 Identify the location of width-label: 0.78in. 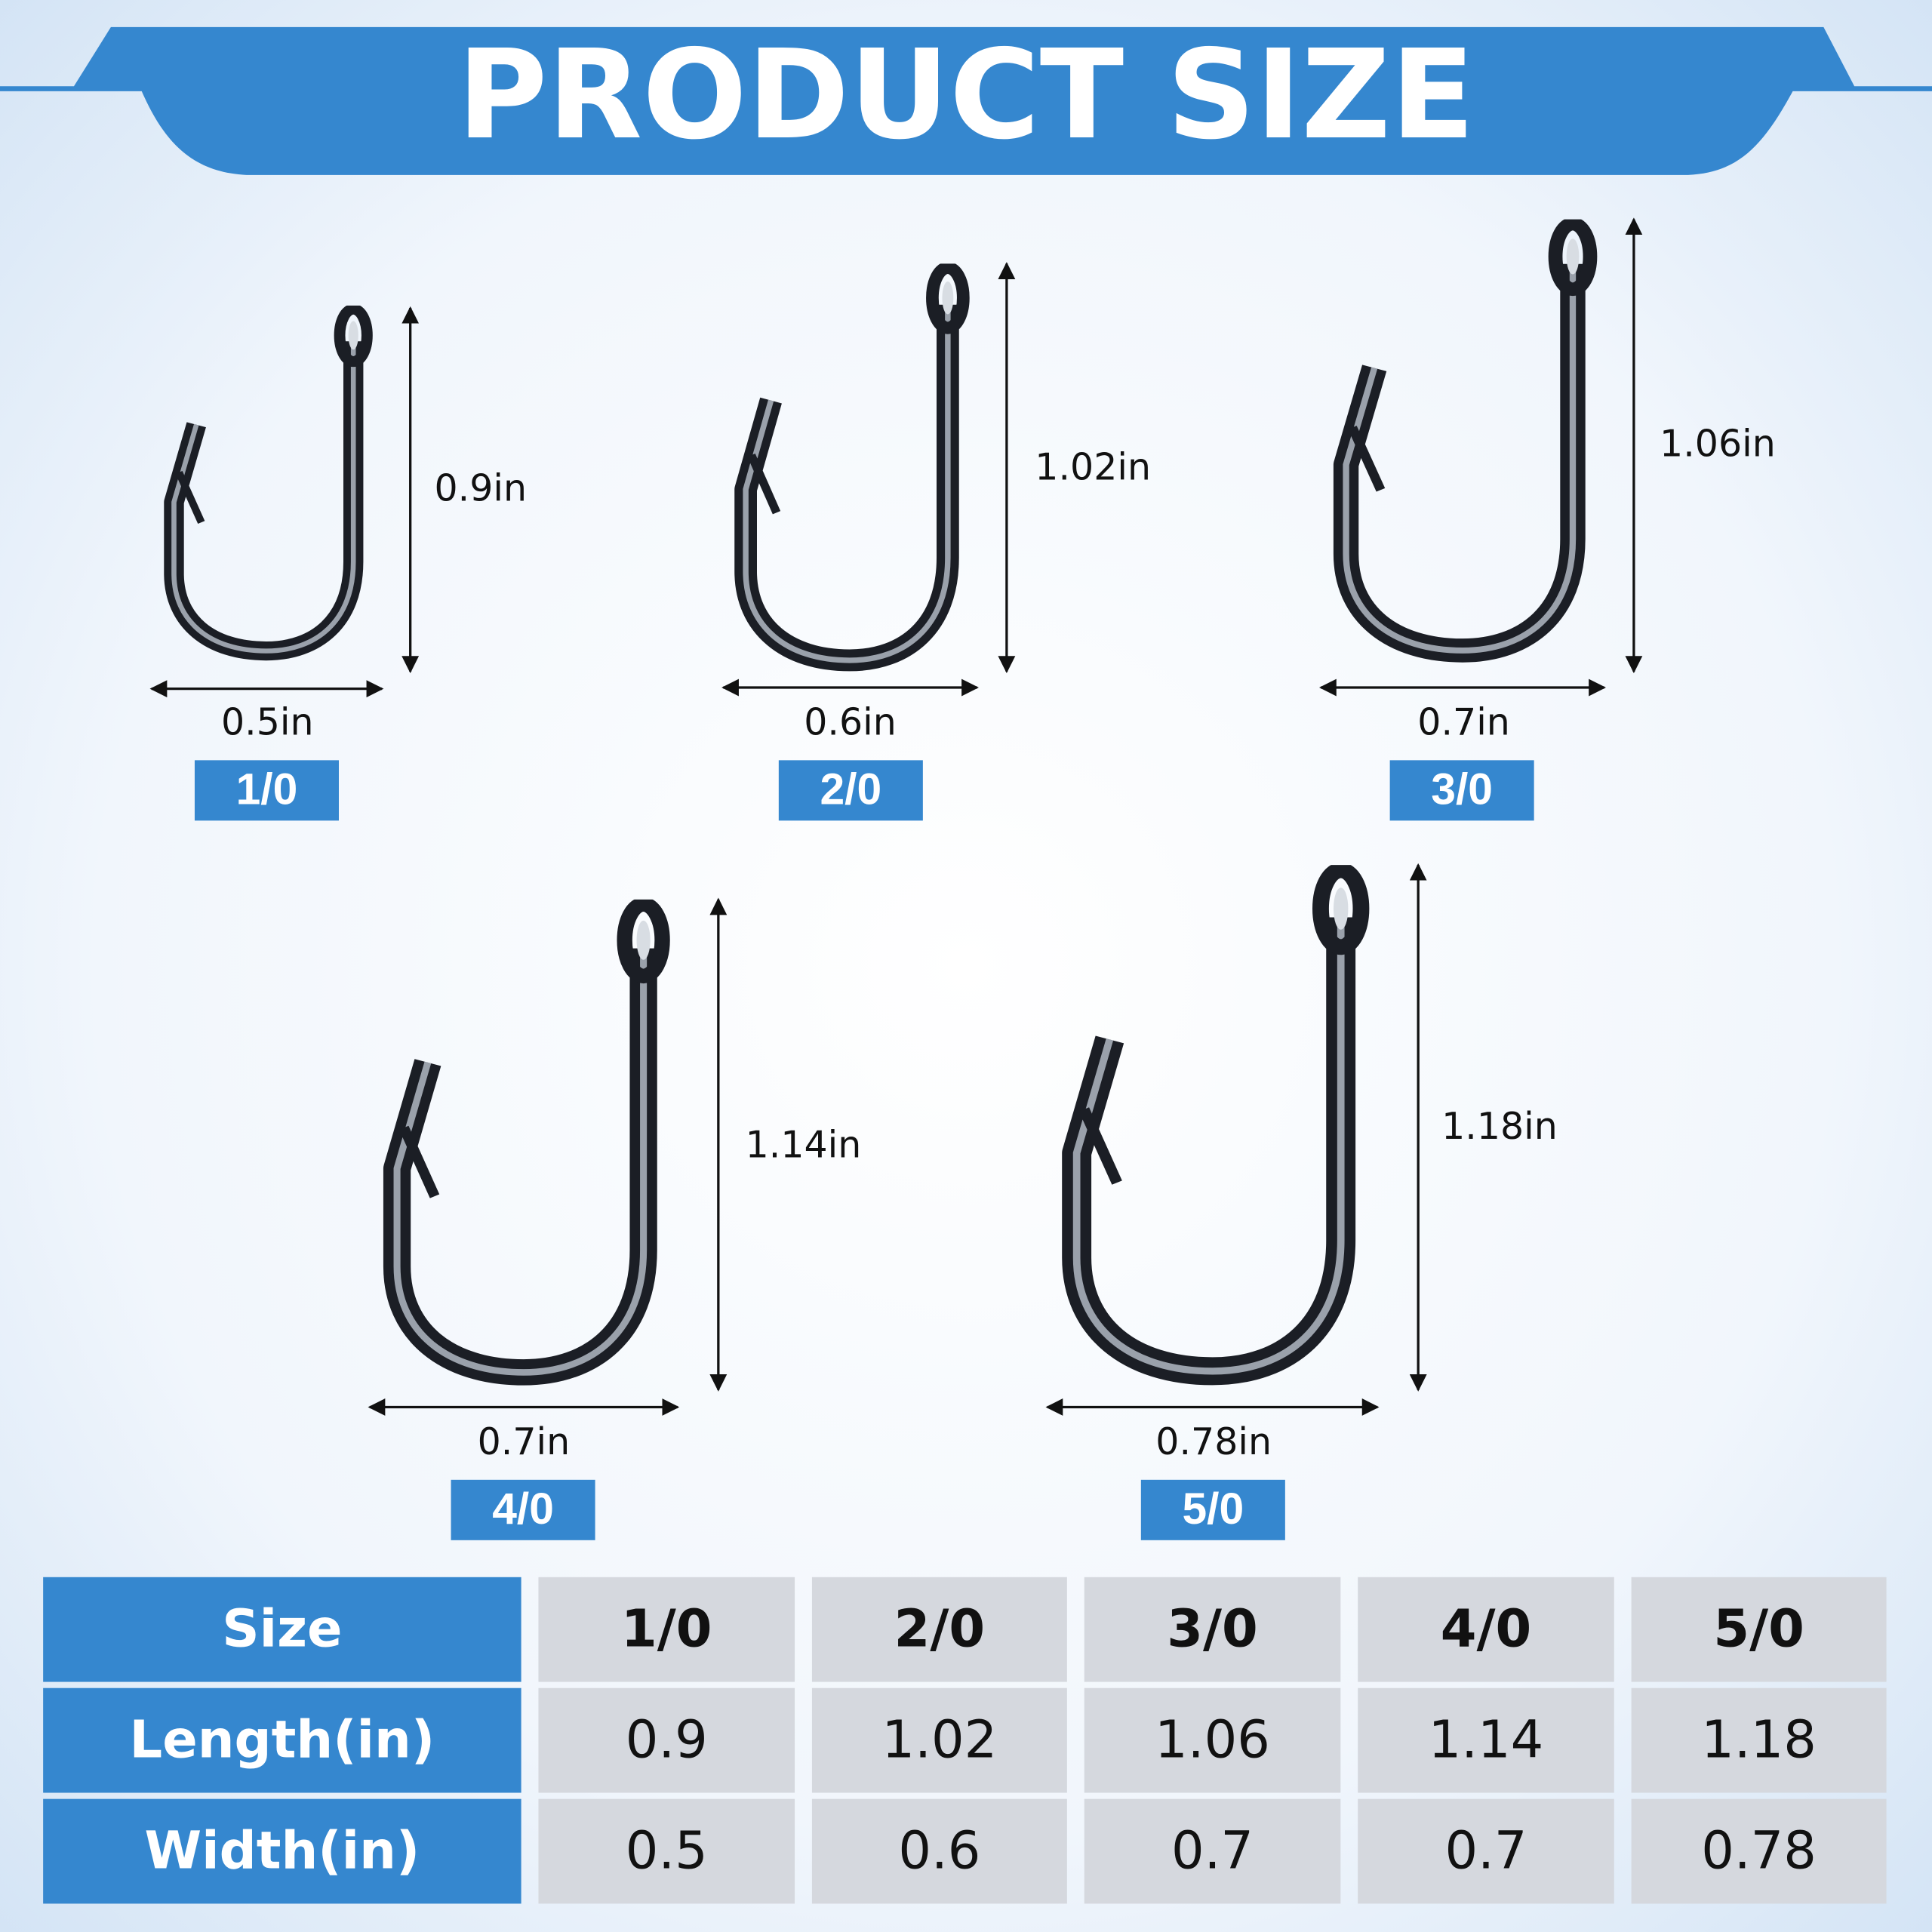
(1213, 1441).